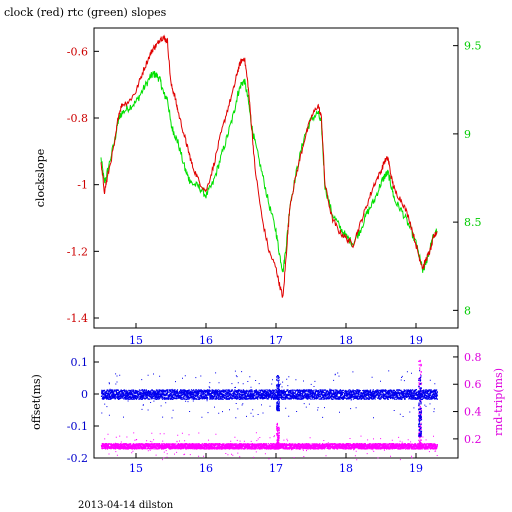  I want to click on top-y2-tick-label: 8.5, so click(473, 222).